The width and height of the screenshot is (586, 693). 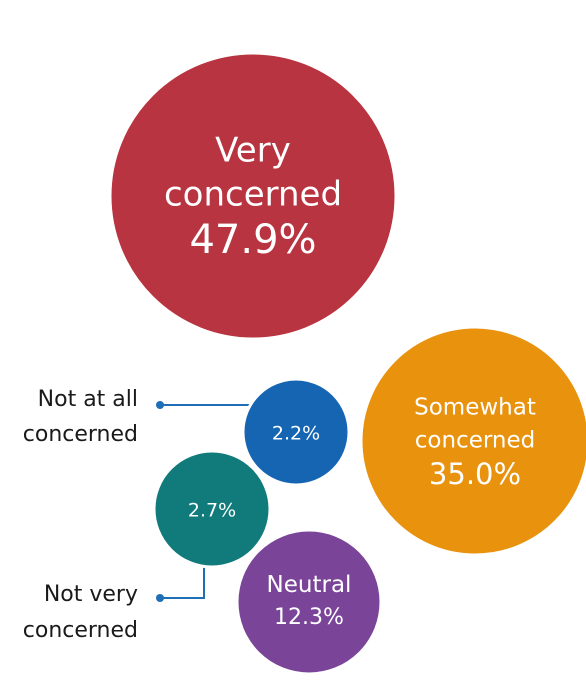 I want to click on bubble-neutral-value: 12.3%, so click(x=309, y=617).